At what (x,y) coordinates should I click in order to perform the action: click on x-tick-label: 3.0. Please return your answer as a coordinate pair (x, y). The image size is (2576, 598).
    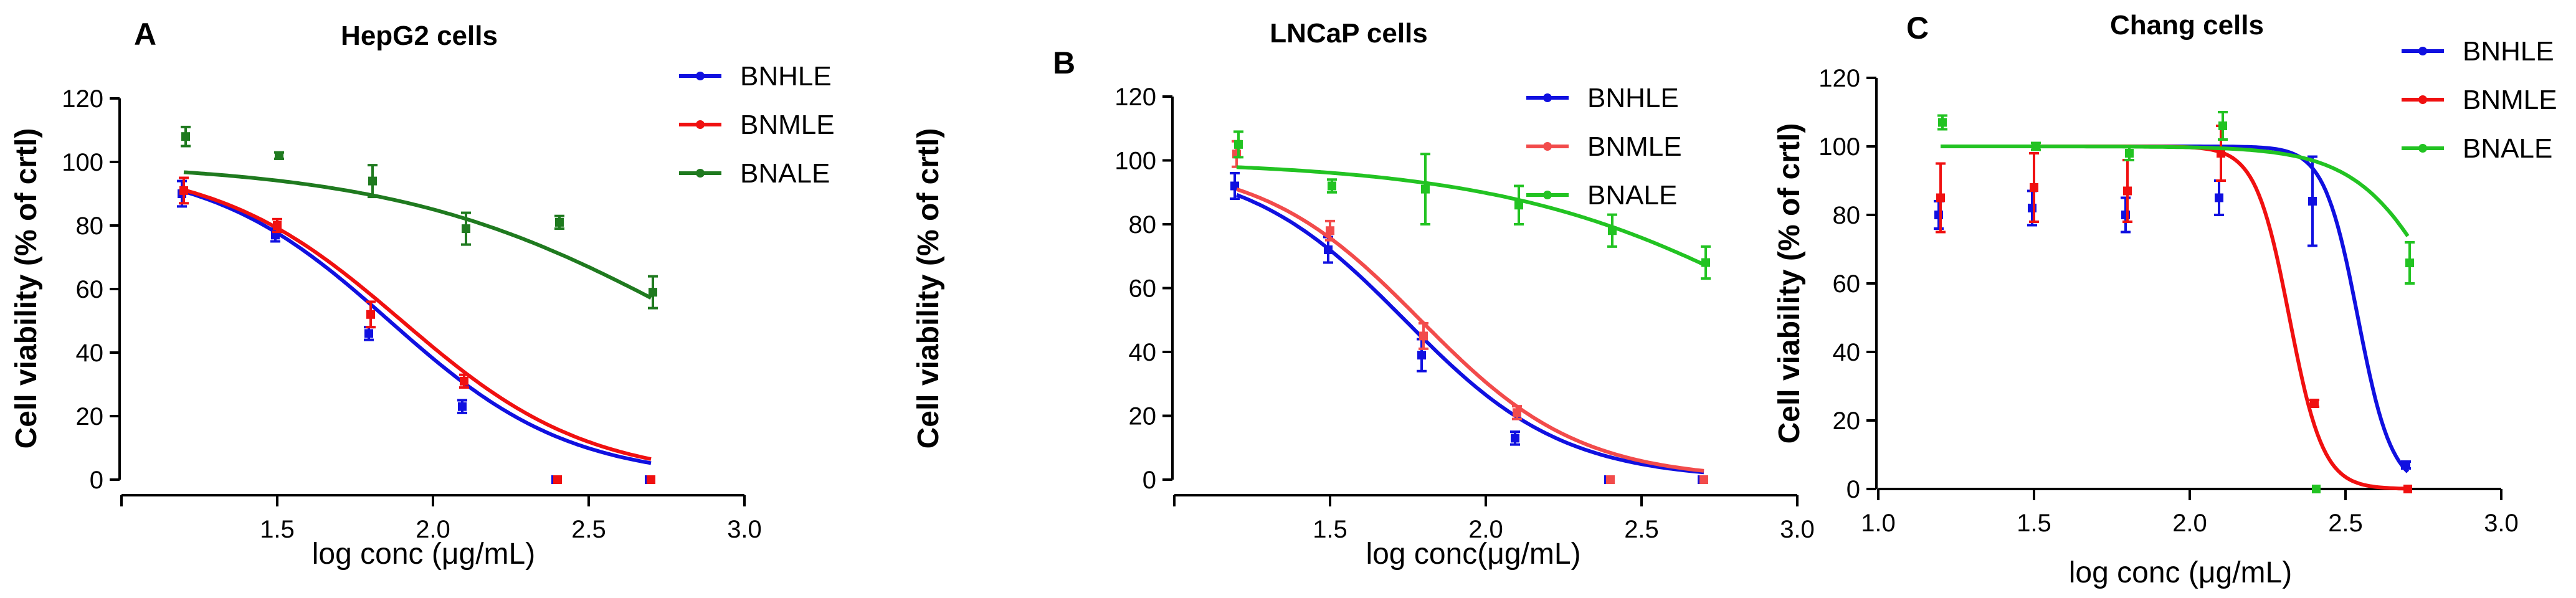
    Looking at the image, I should click on (744, 529).